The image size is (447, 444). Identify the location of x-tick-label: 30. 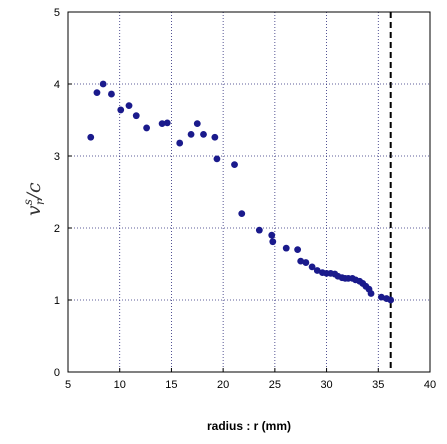
(326, 385).